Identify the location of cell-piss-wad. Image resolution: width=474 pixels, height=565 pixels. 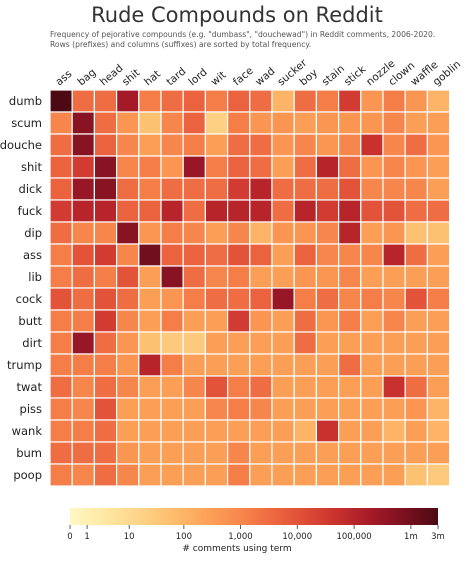
(261, 409).